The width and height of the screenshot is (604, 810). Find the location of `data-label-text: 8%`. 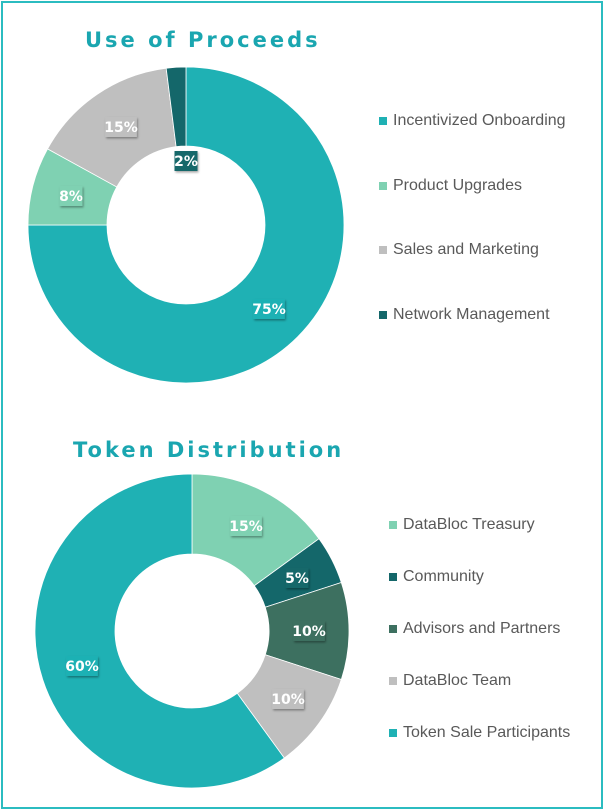

data-label-text: 8% is located at coordinates (71, 197).